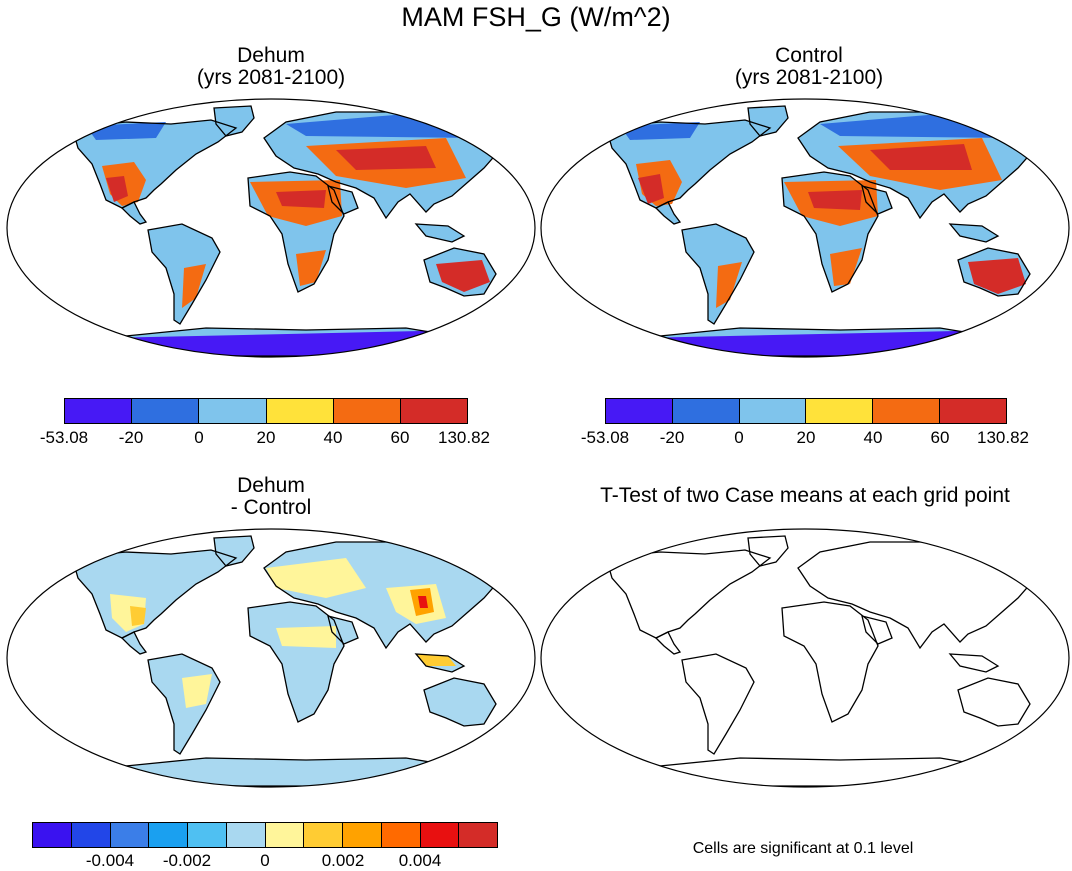 Image resolution: width=1072 pixels, height=871 pixels. I want to click on figure-title: MAM FSH_G (W/m^2), so click(536, 17).